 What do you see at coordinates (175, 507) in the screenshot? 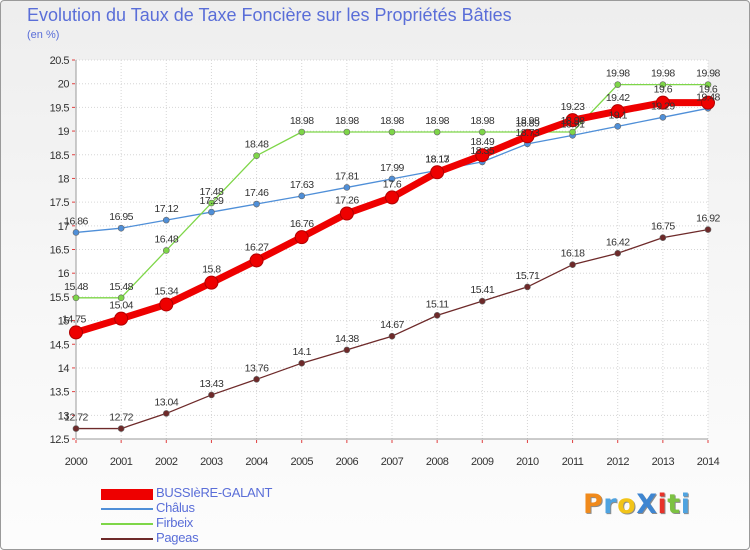
I see `legend-label: Châlus` at bounding box center [175, 507].